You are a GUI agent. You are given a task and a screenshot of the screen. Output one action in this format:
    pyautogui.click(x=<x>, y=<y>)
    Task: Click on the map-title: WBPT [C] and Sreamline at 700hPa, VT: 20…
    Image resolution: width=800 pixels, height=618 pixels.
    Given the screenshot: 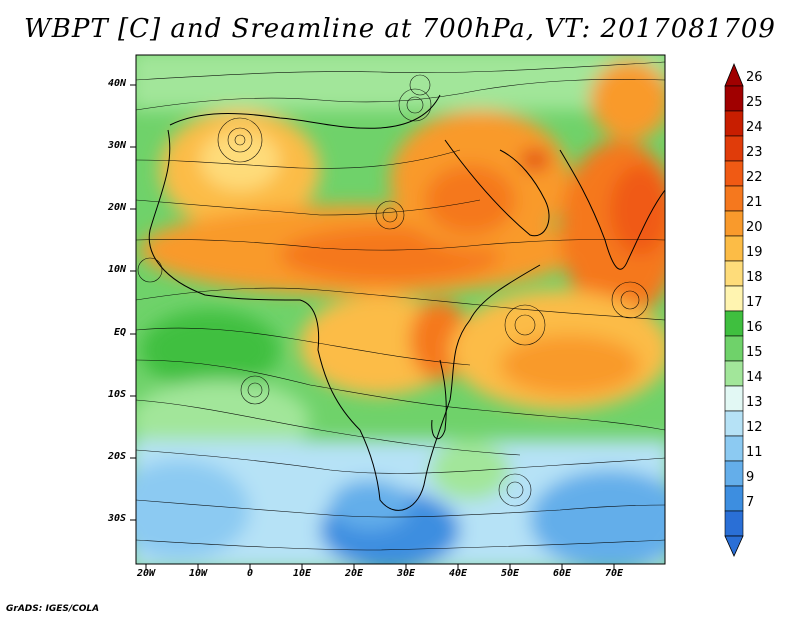 What is the action you would take?
    pyautogui.click(x=400, y=29)
    